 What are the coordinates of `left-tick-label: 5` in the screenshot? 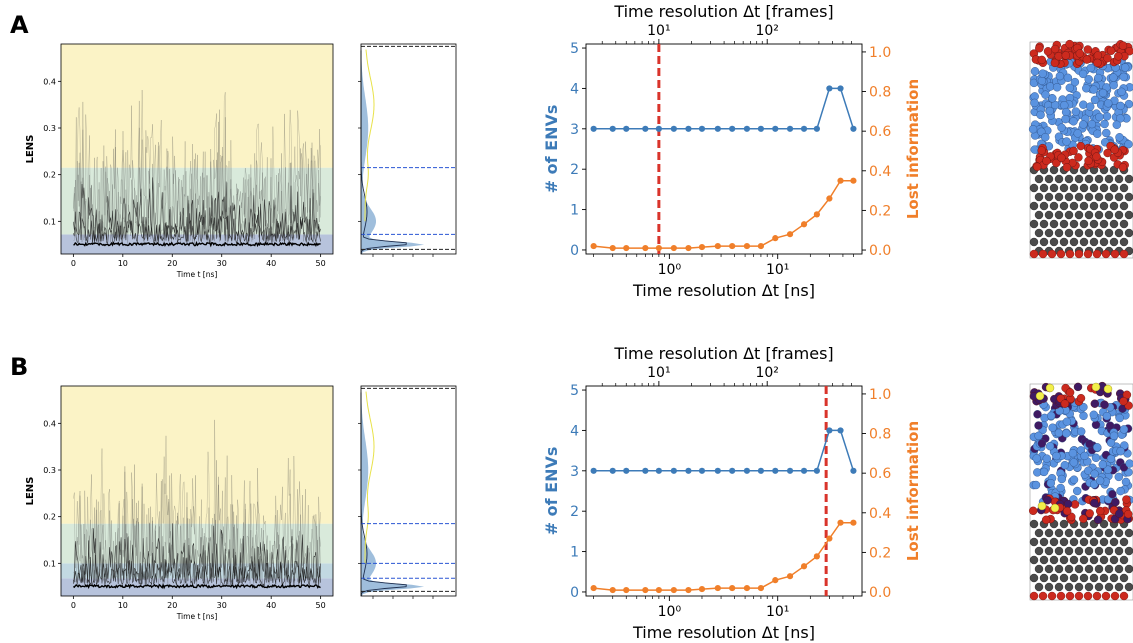 It's located at (574, 49).